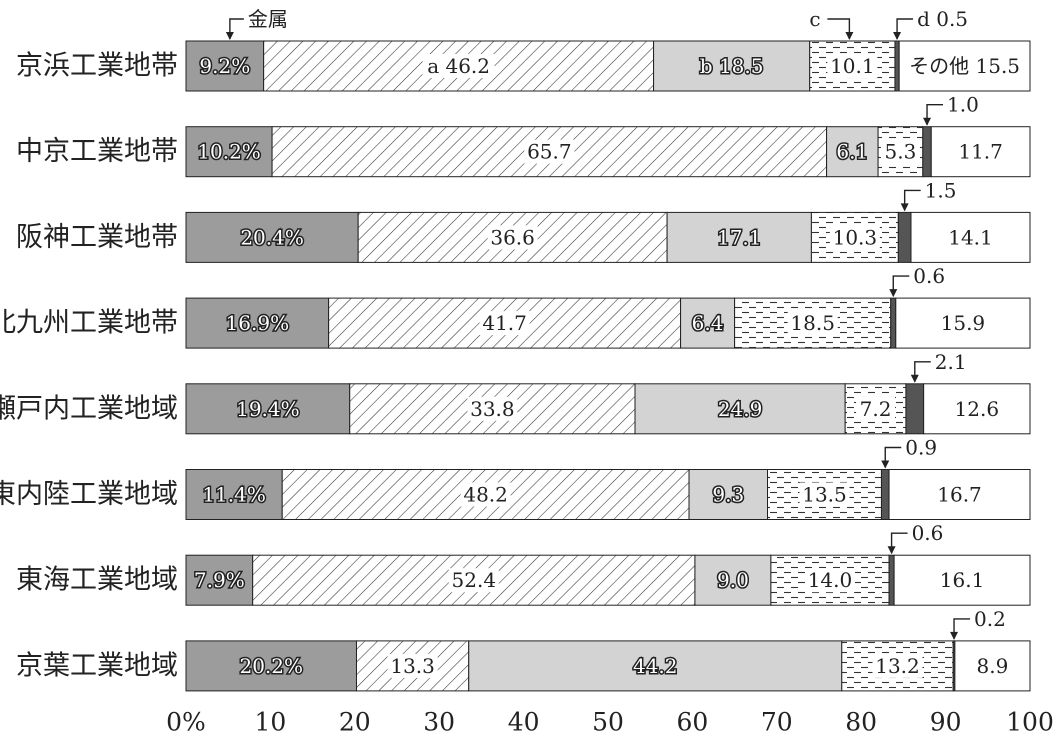  Describe the element at coordinates (946, 722) in the screenshot. I see `x-tick-label: 90` at that location.